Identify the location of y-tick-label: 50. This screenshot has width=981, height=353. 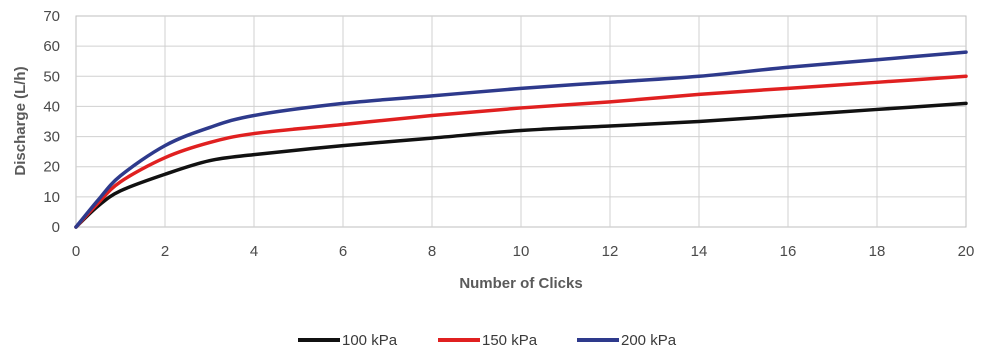
(51, 76).